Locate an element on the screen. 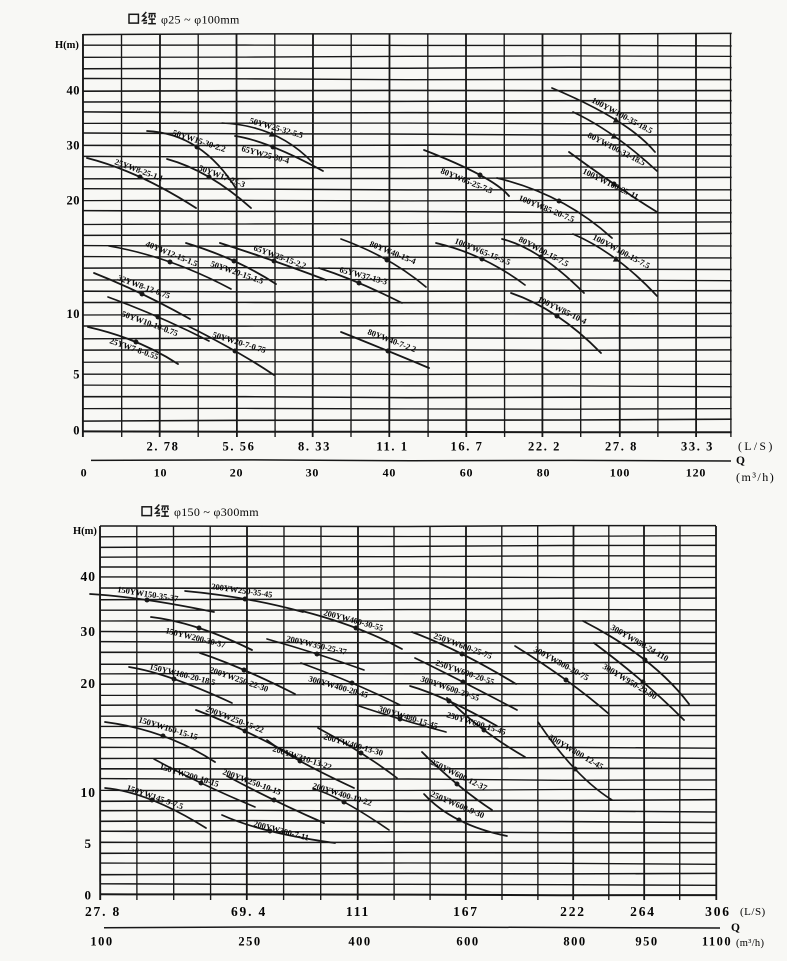  svg-text: 100YW100-25-11 is located at coordinates (610, 184).